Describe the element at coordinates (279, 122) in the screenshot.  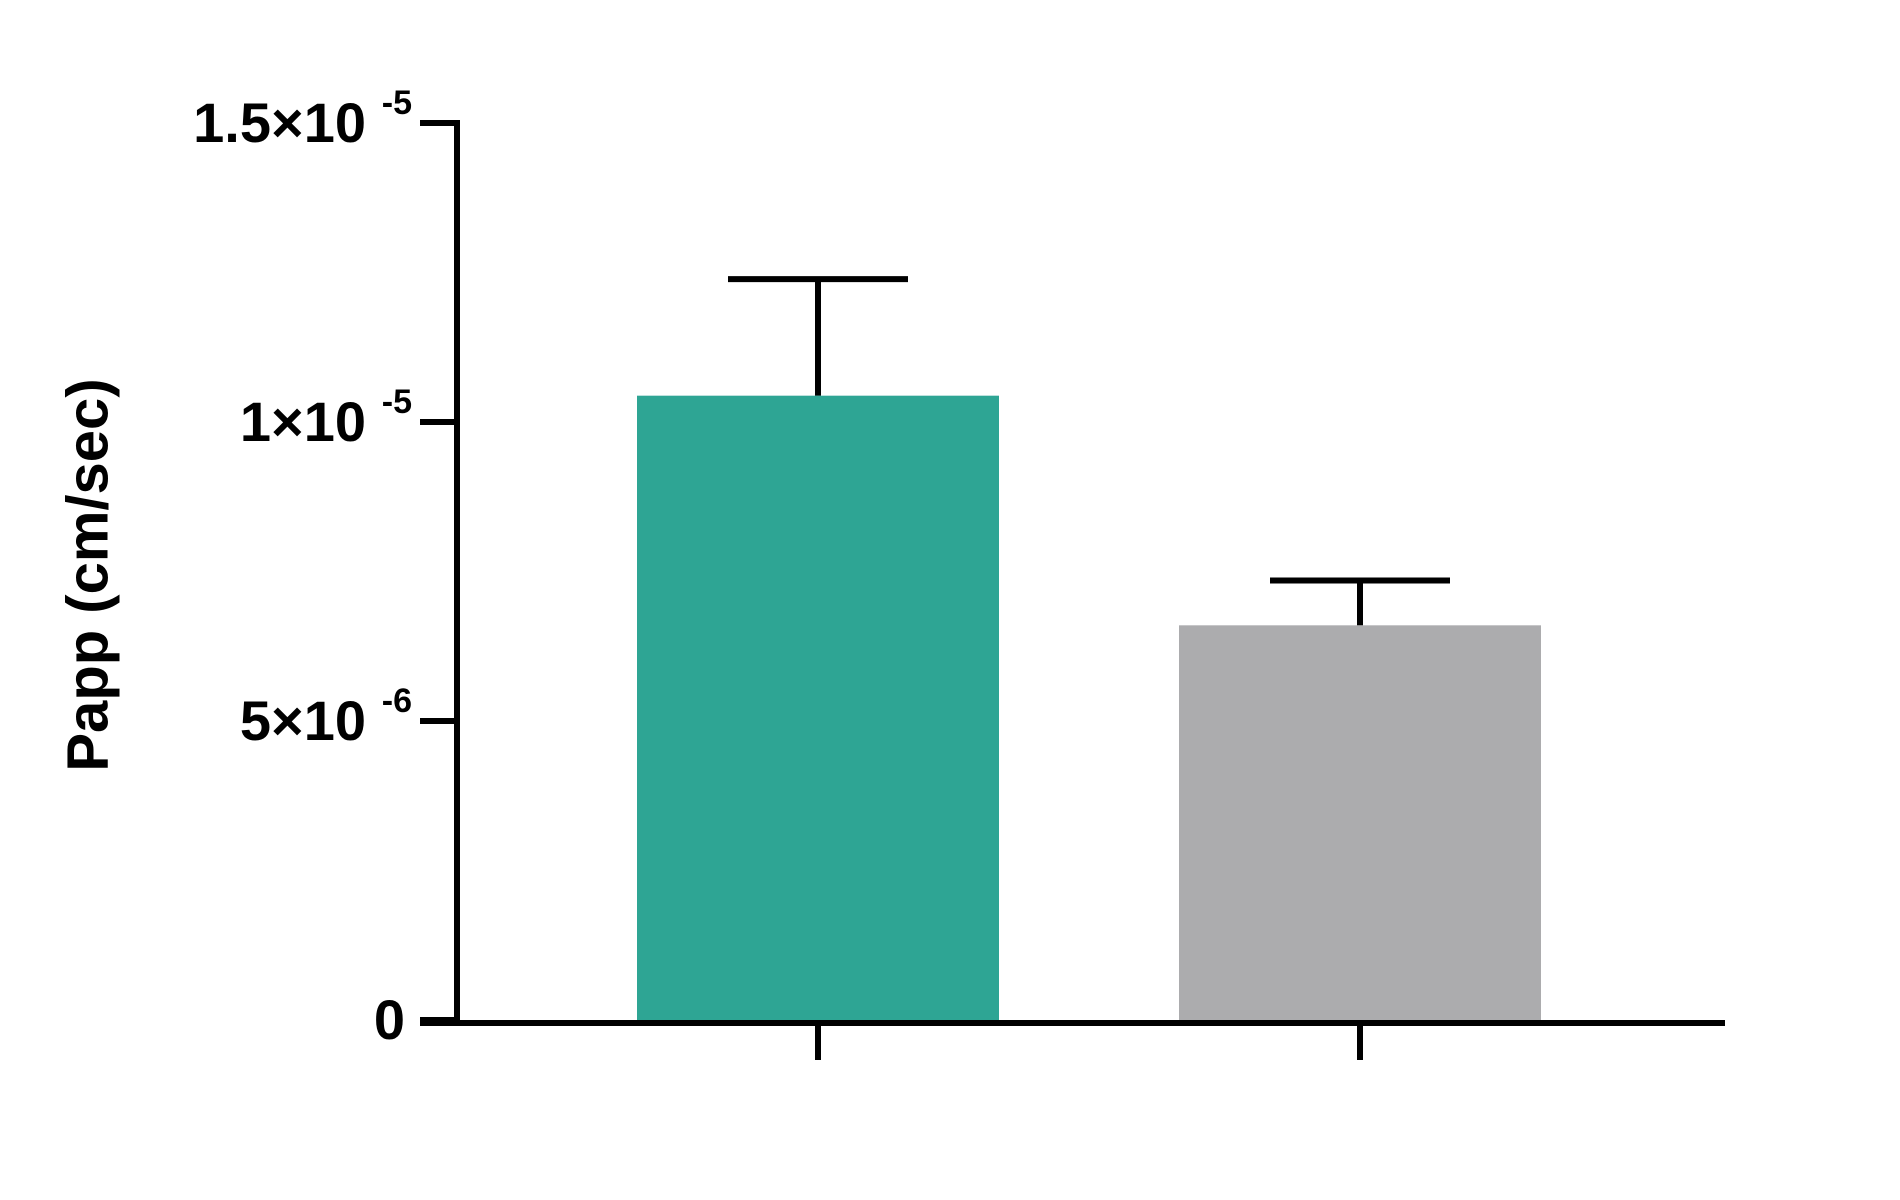
I see `y-tick-label: 1.5×10` at that location.